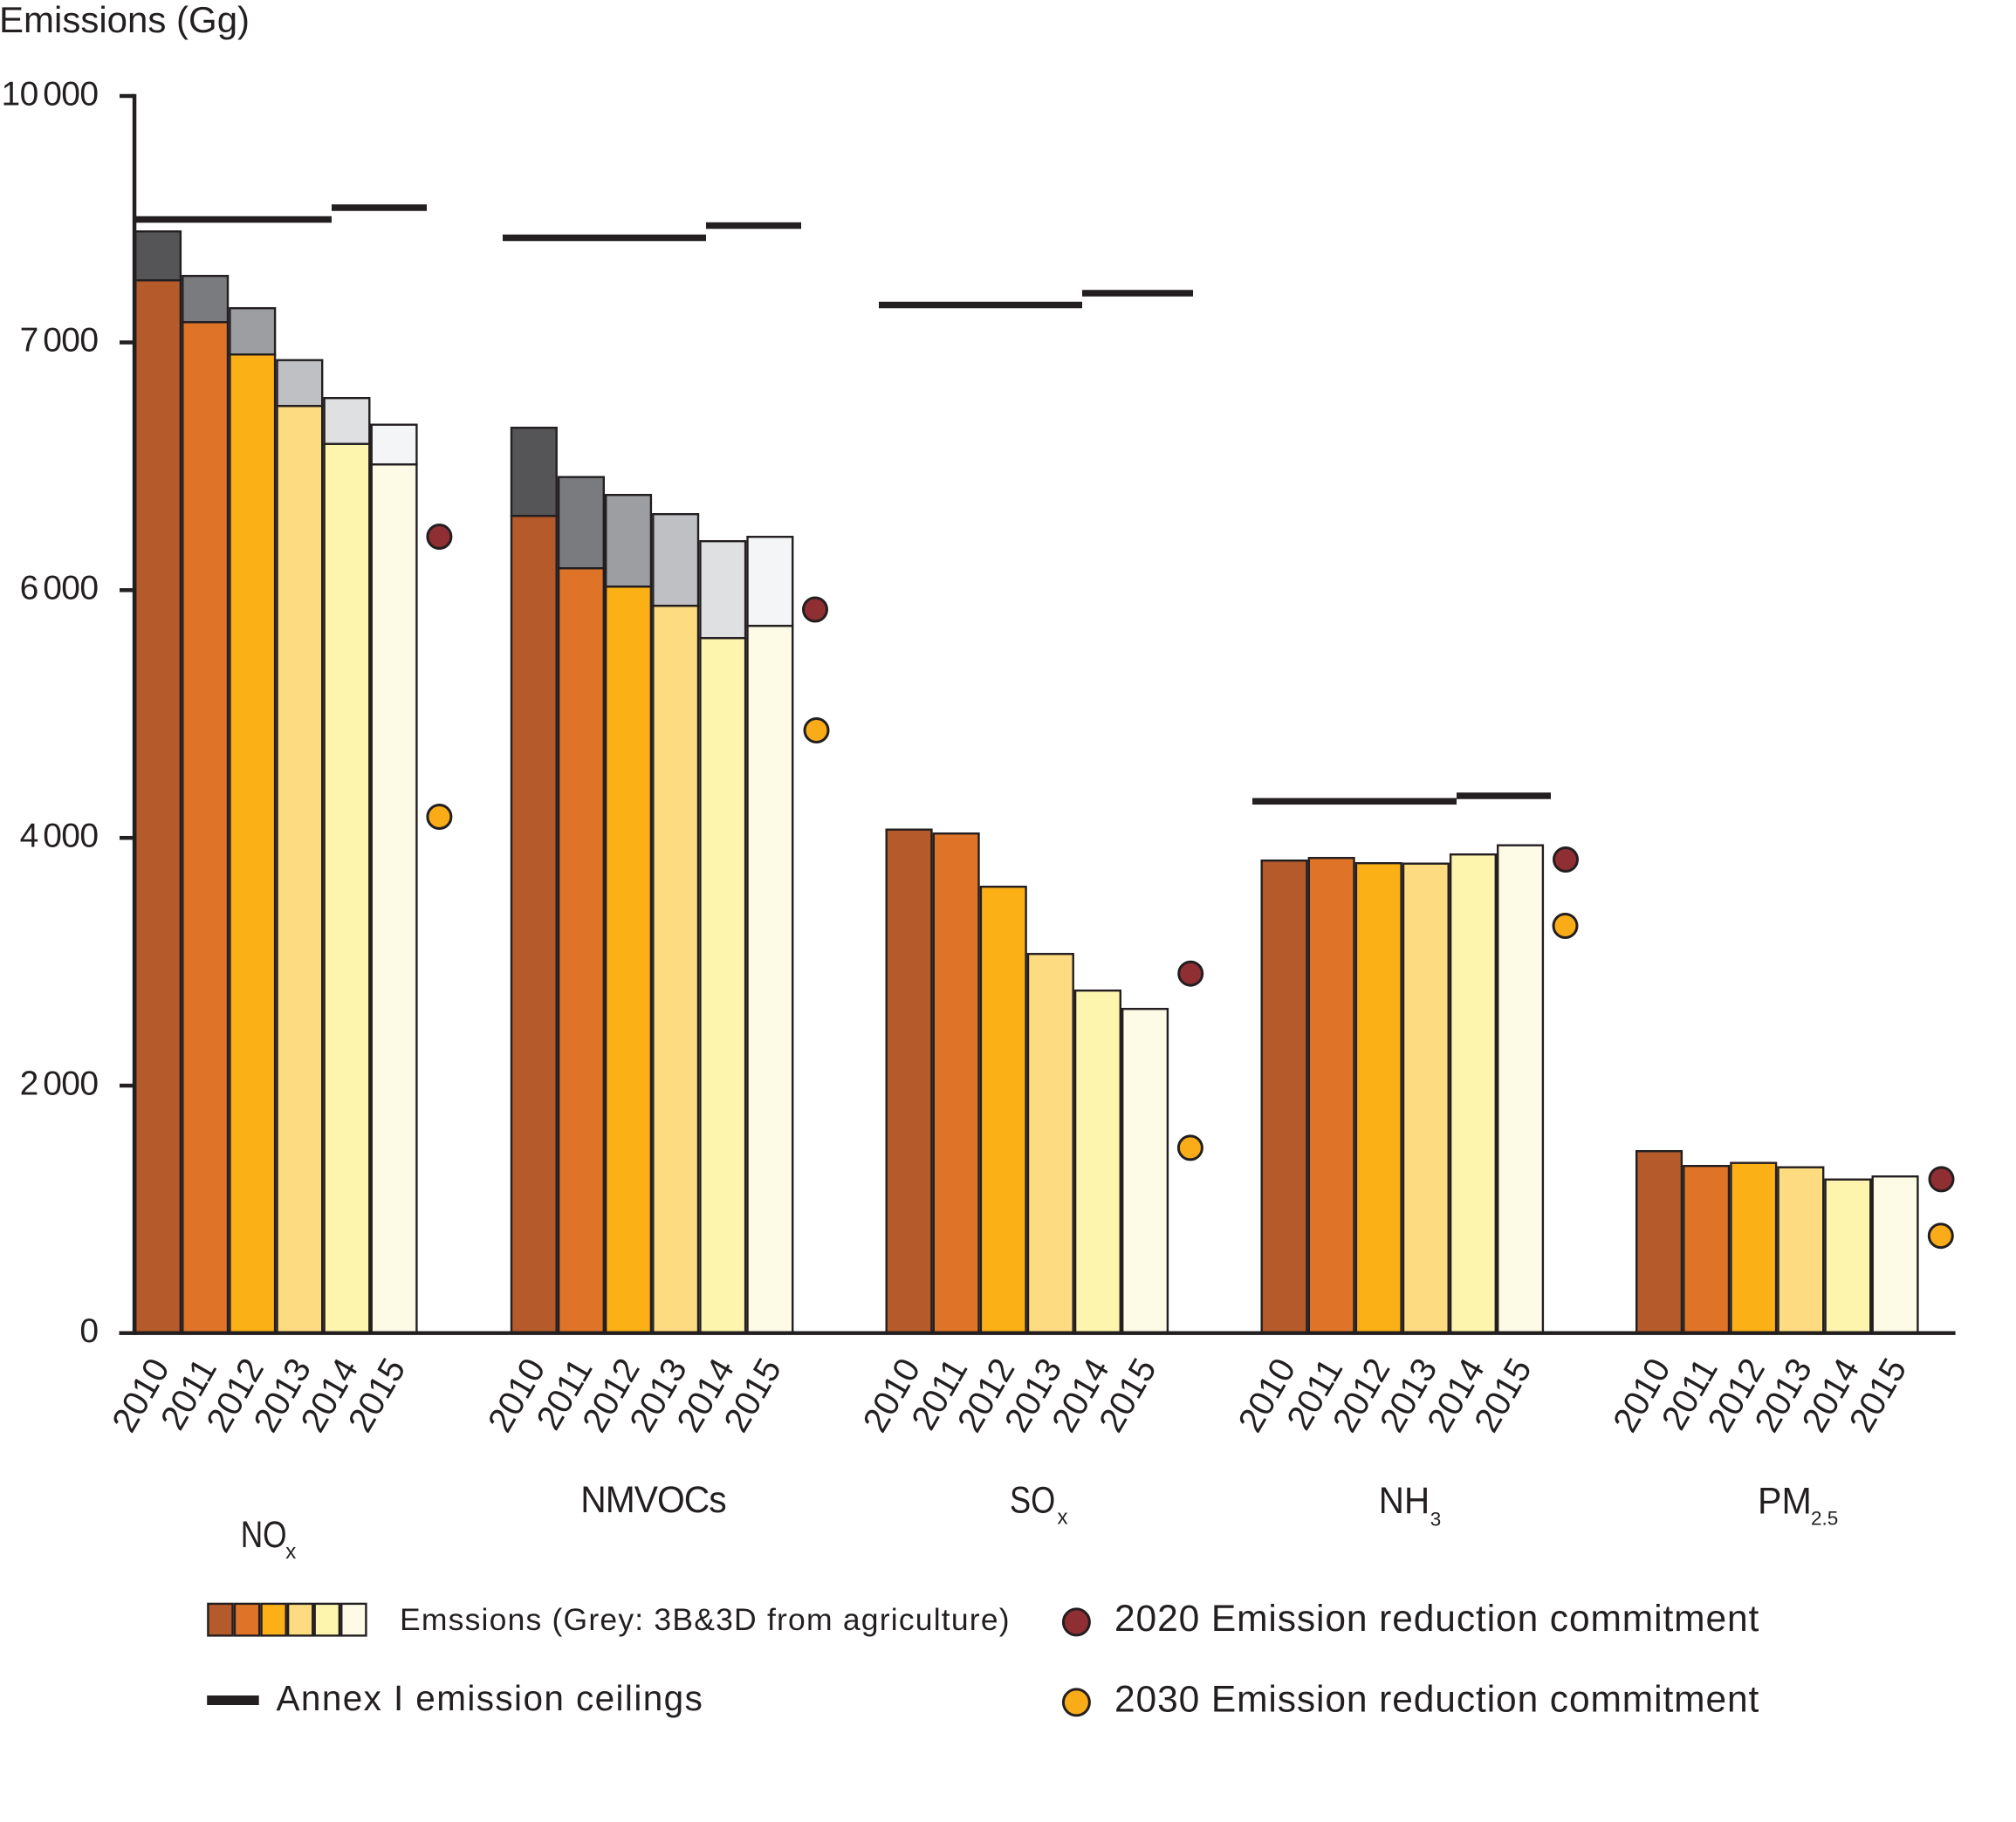 This screenshot has width=2016, height=1822. What do you see at coordinates (705, 1620) in the screenshot?
I see `svg-text:Emssions (Grey: 3B&3D from agr: Emssions (Grey: 3B&3D from agriculture)` at bounding box center [705, 1620].